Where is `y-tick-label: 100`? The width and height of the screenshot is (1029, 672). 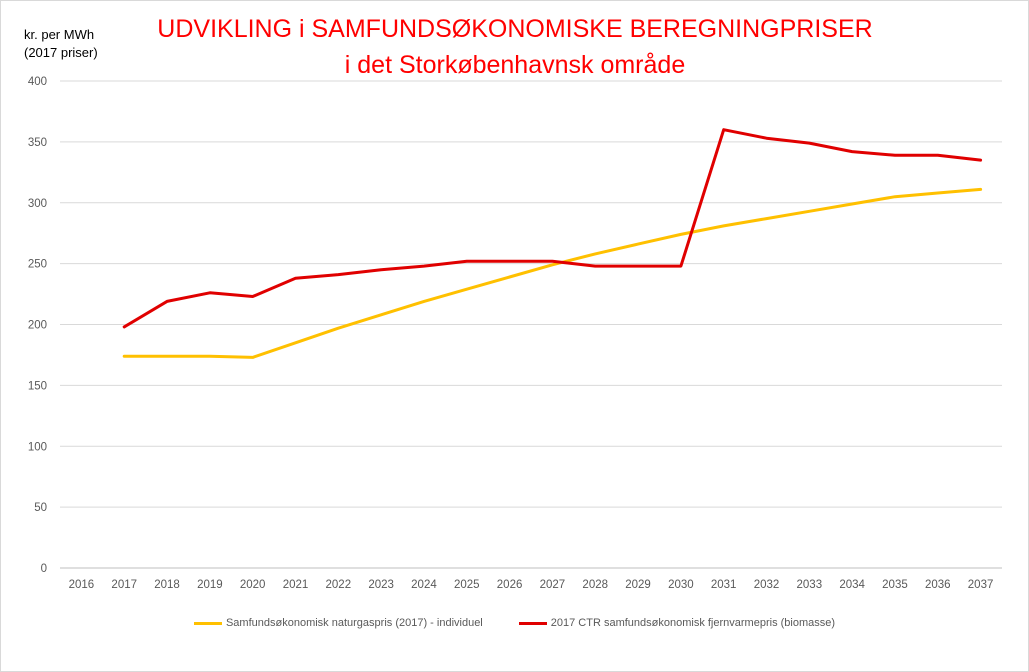 y-tick-label: 100 is located at coordinates (37, 447).